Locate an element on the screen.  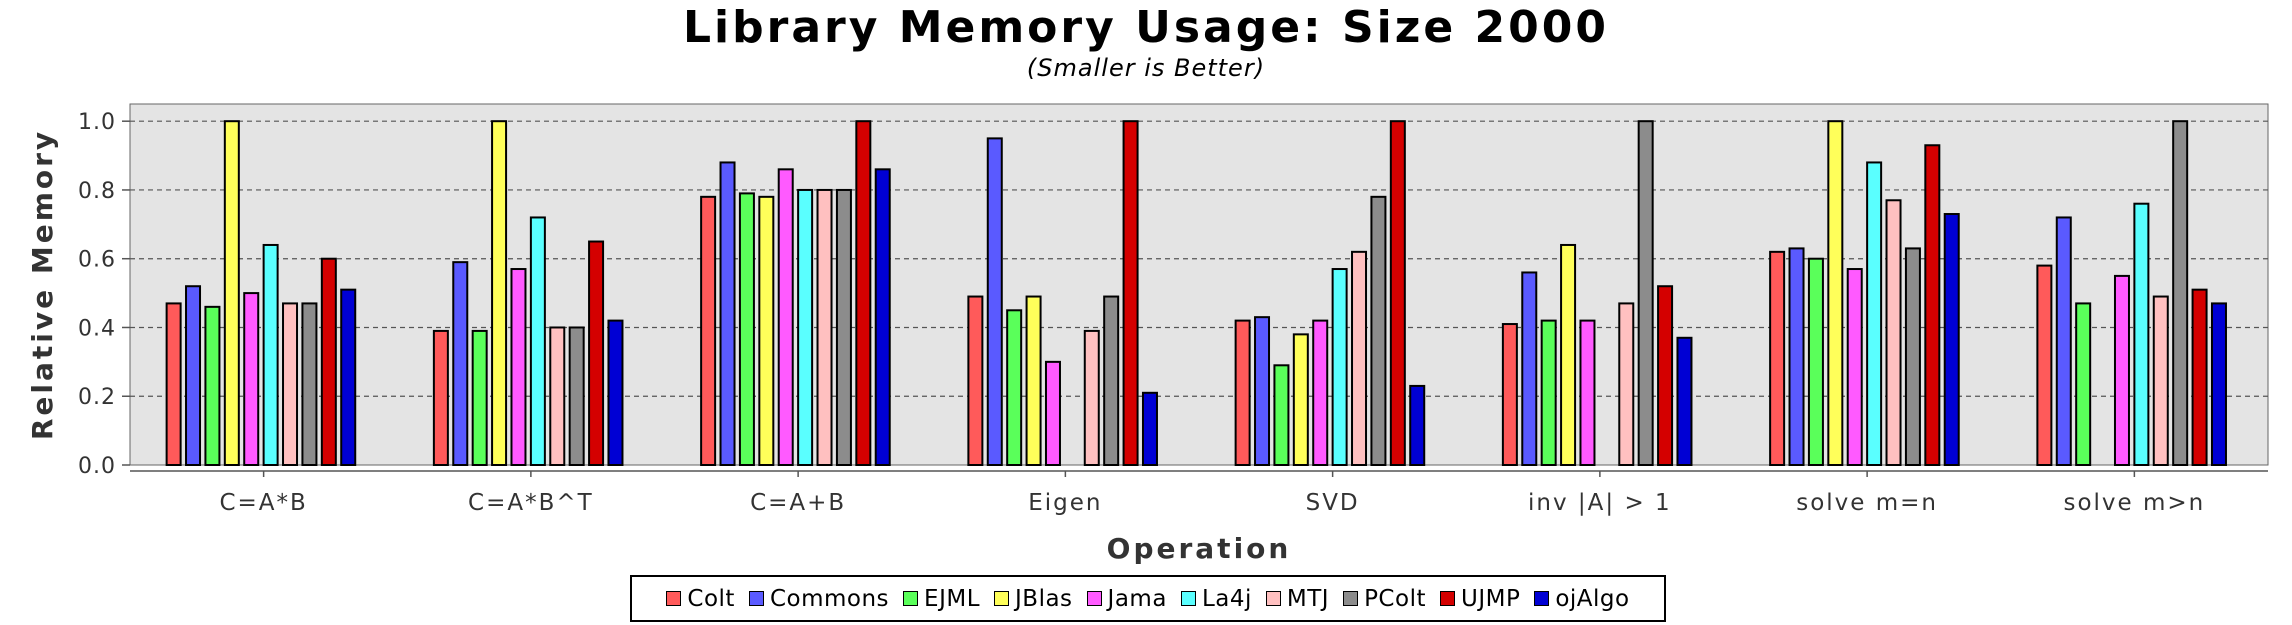
legend-item-mtj: MTJ is located at coordinates (1297, 598).